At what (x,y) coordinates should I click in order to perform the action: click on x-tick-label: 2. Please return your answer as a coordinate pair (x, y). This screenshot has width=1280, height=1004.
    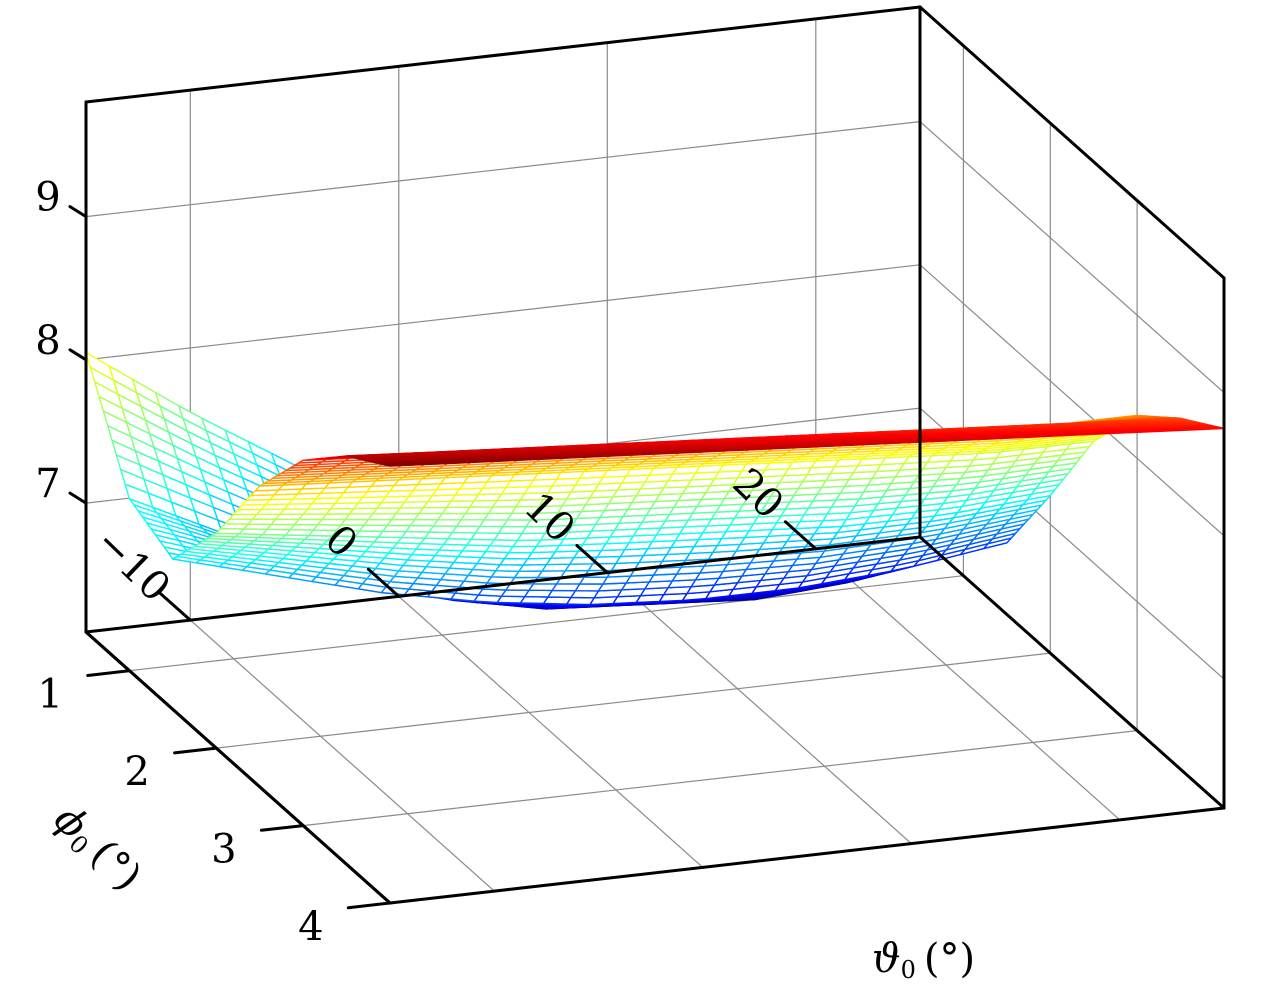
    Looking at the image, I should click on (136, 772).